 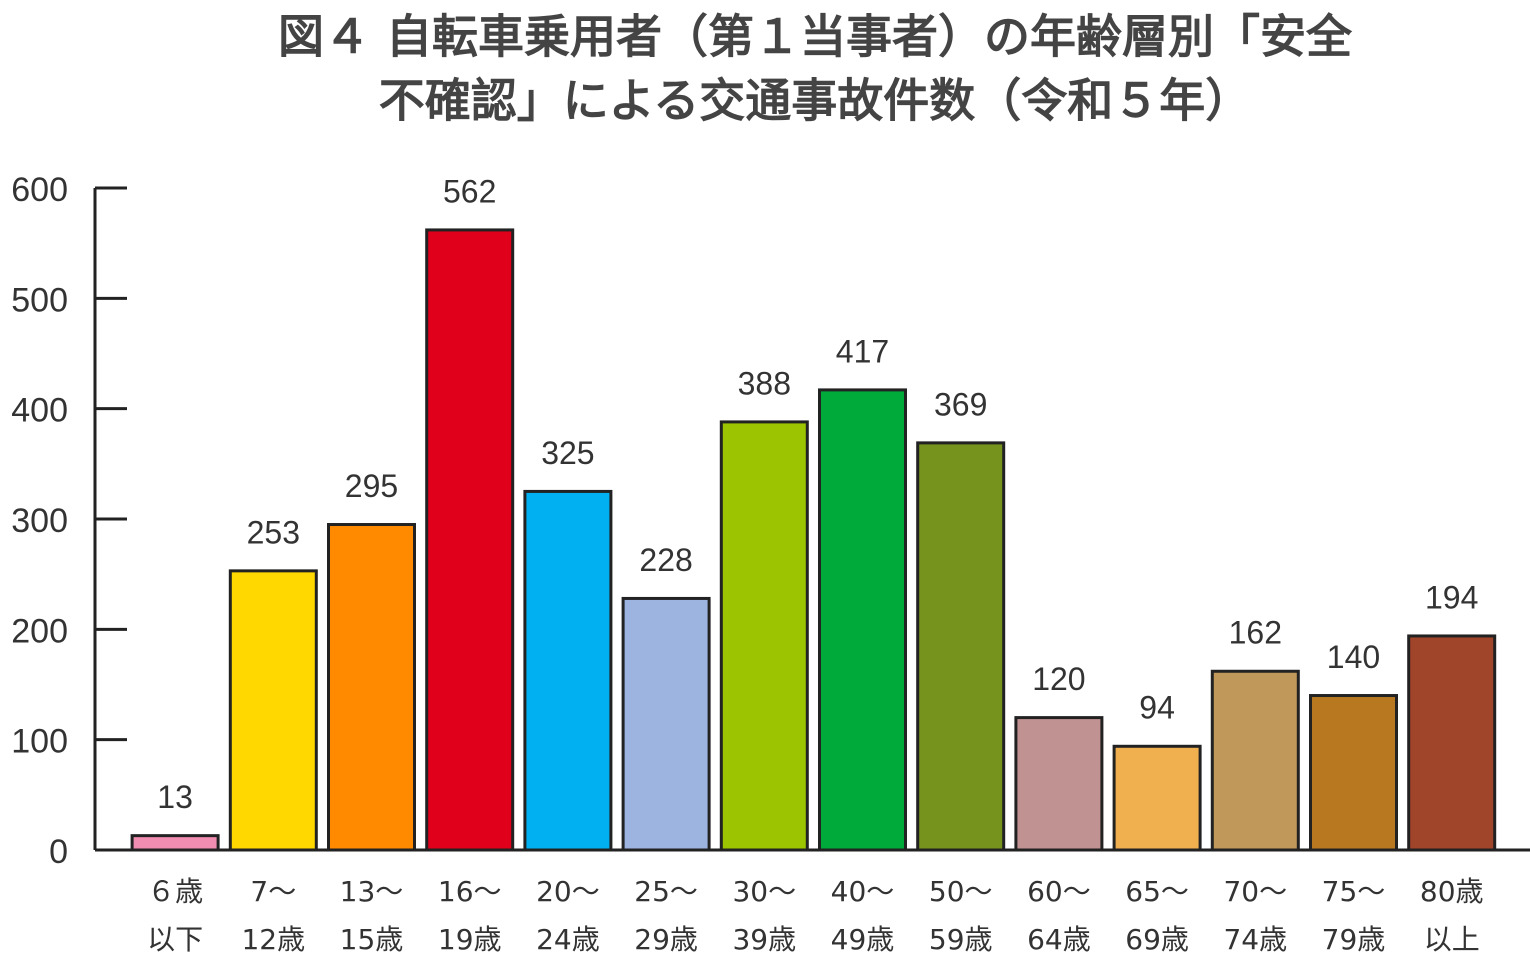 I want to click on y-tick-label: 300, so click(x=39, y=521).